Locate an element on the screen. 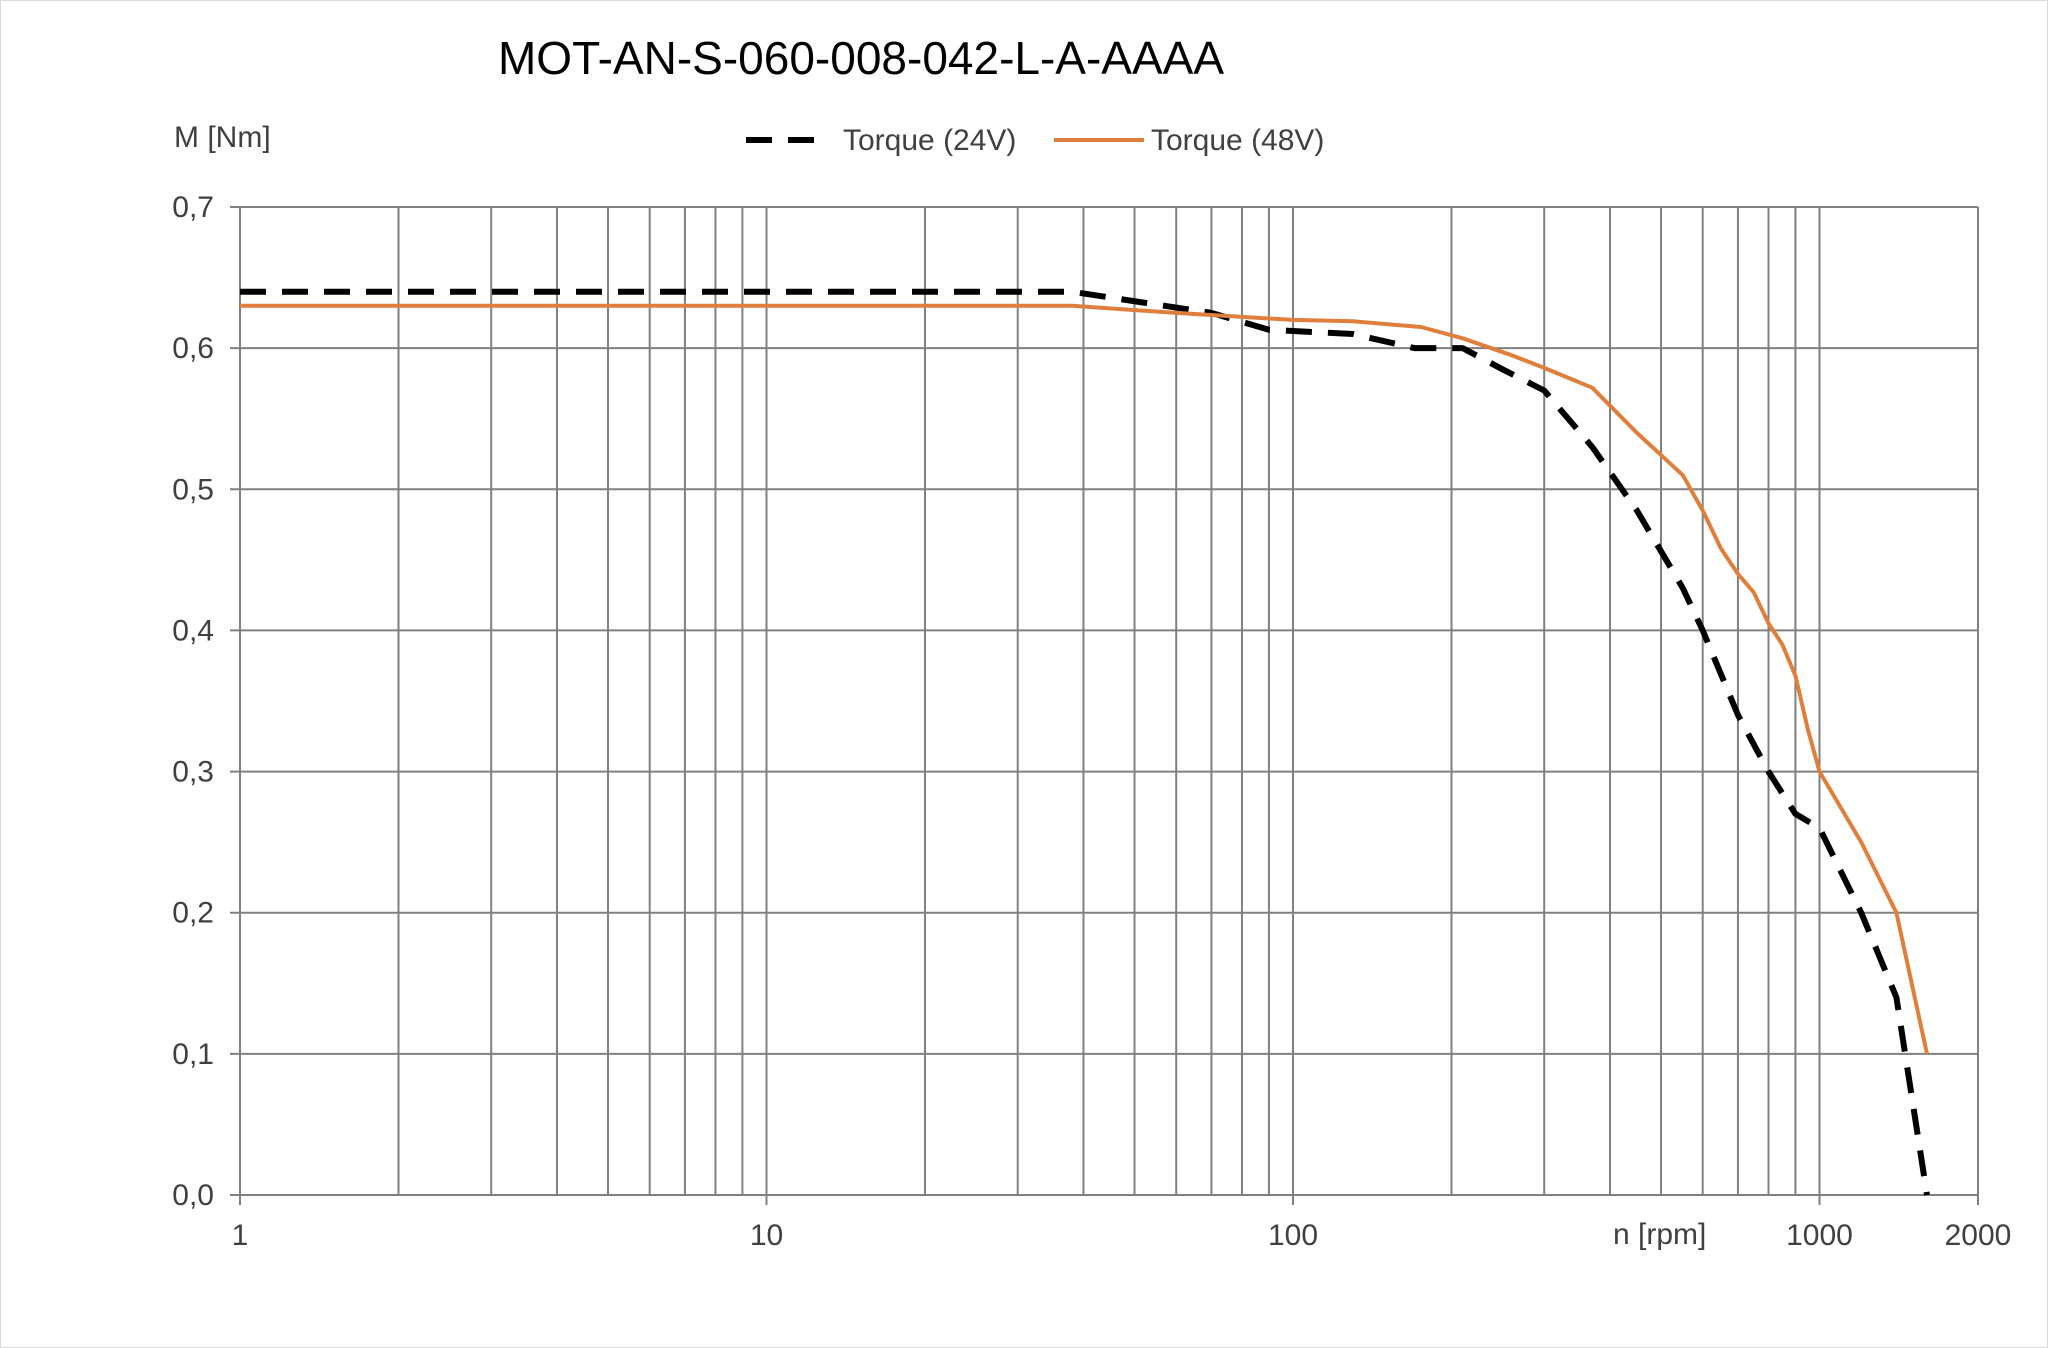  x-axis-label: n [rpm] is located at coordinates (1659, 1234).